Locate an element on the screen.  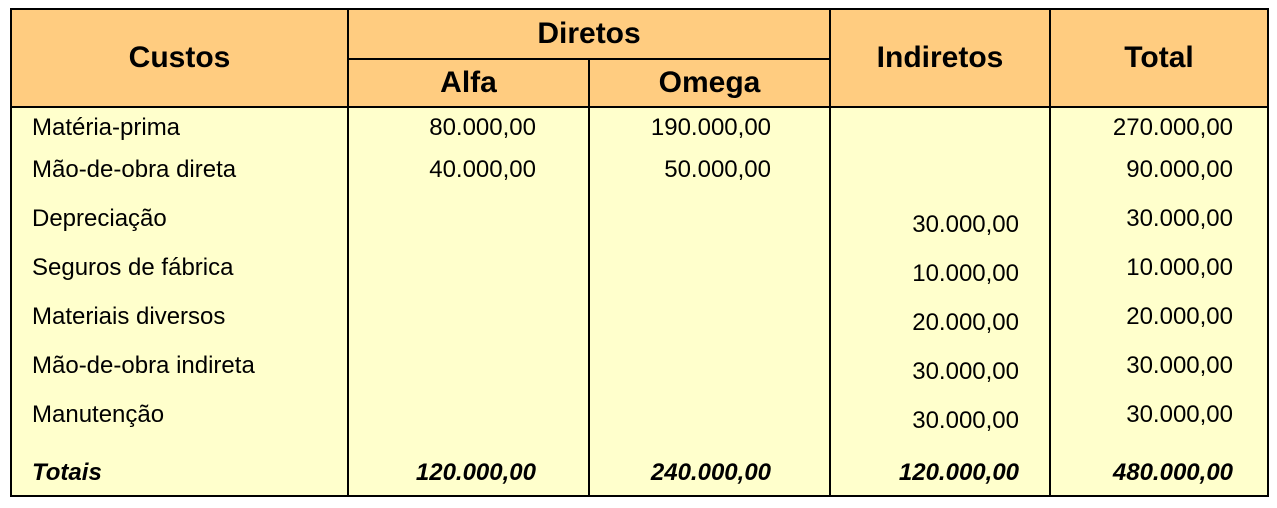
table-row: Mão-de-obra indireta 30.000,00 30.000,00 is located at coordinates (640, 376).